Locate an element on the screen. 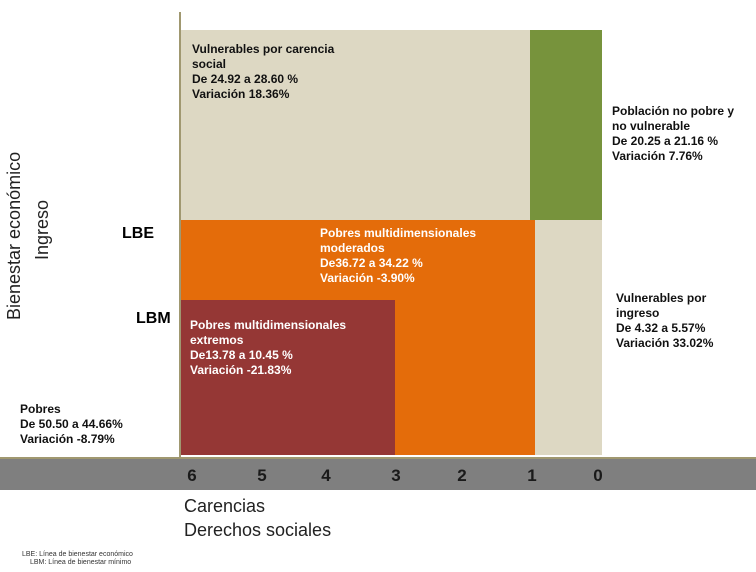  region-text: no vulnerable is located at coordinates (651, 126).